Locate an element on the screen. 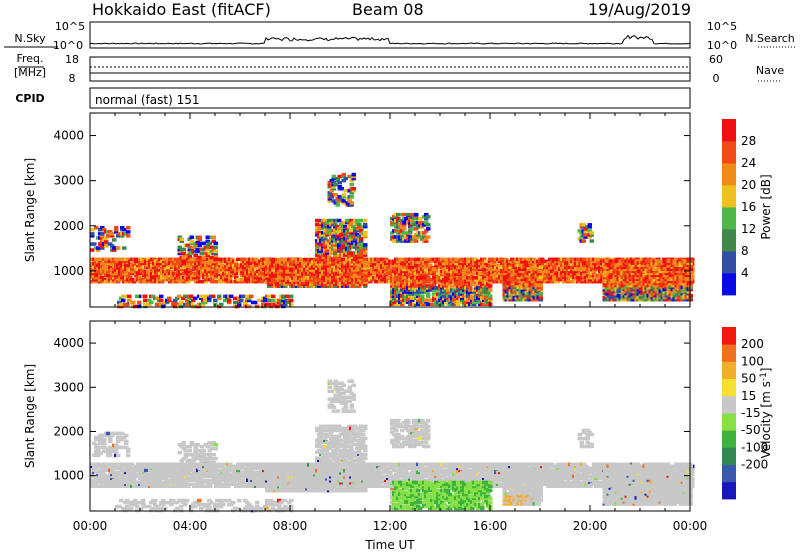  nsearch-tick-bottom: 10^0 is located at coordinates (722, 45).